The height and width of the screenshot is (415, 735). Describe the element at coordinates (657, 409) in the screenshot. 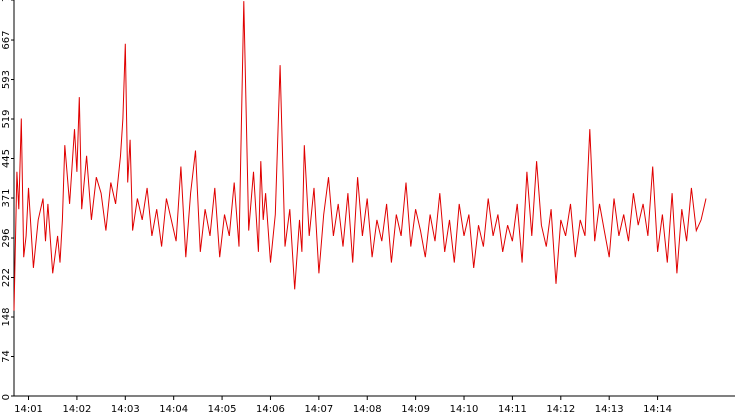

I see `x-tick-label: 14:14` at that location.